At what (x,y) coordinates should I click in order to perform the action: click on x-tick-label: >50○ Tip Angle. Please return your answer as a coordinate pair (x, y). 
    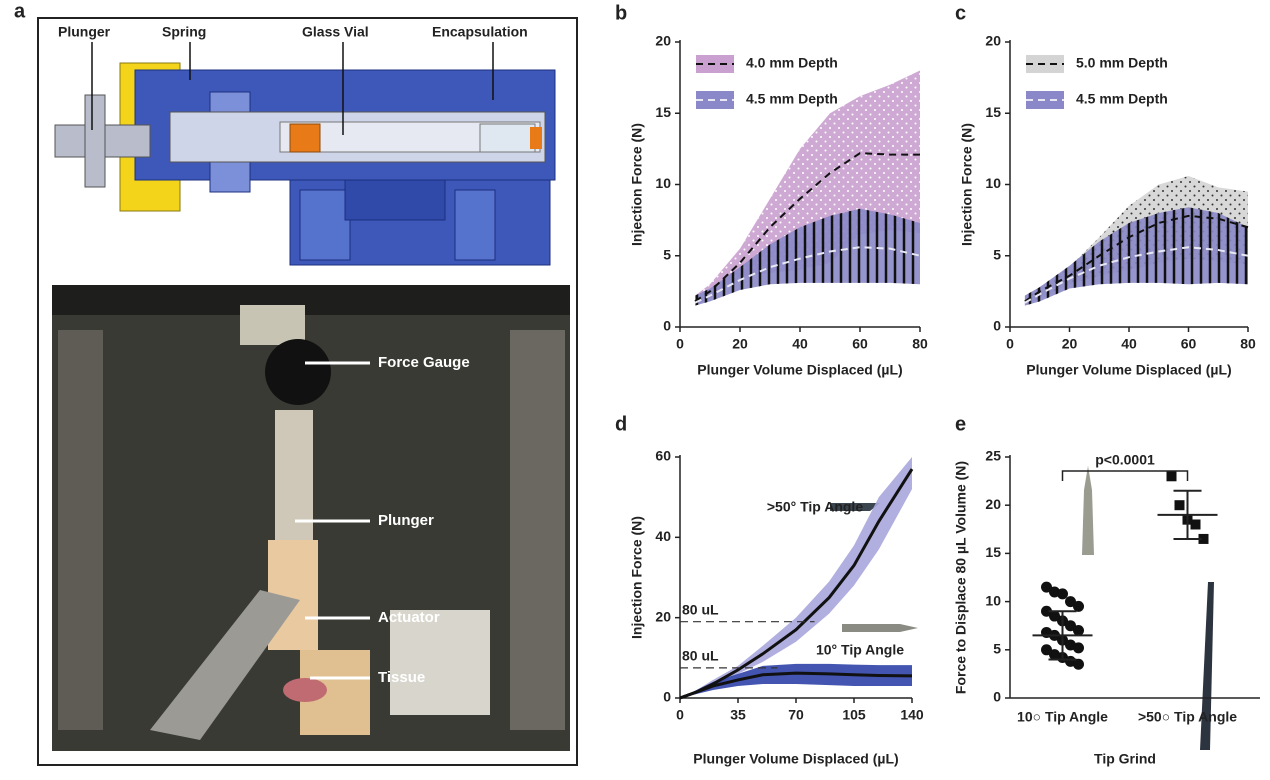
    Looking at the image, I should click on (1187, 717).